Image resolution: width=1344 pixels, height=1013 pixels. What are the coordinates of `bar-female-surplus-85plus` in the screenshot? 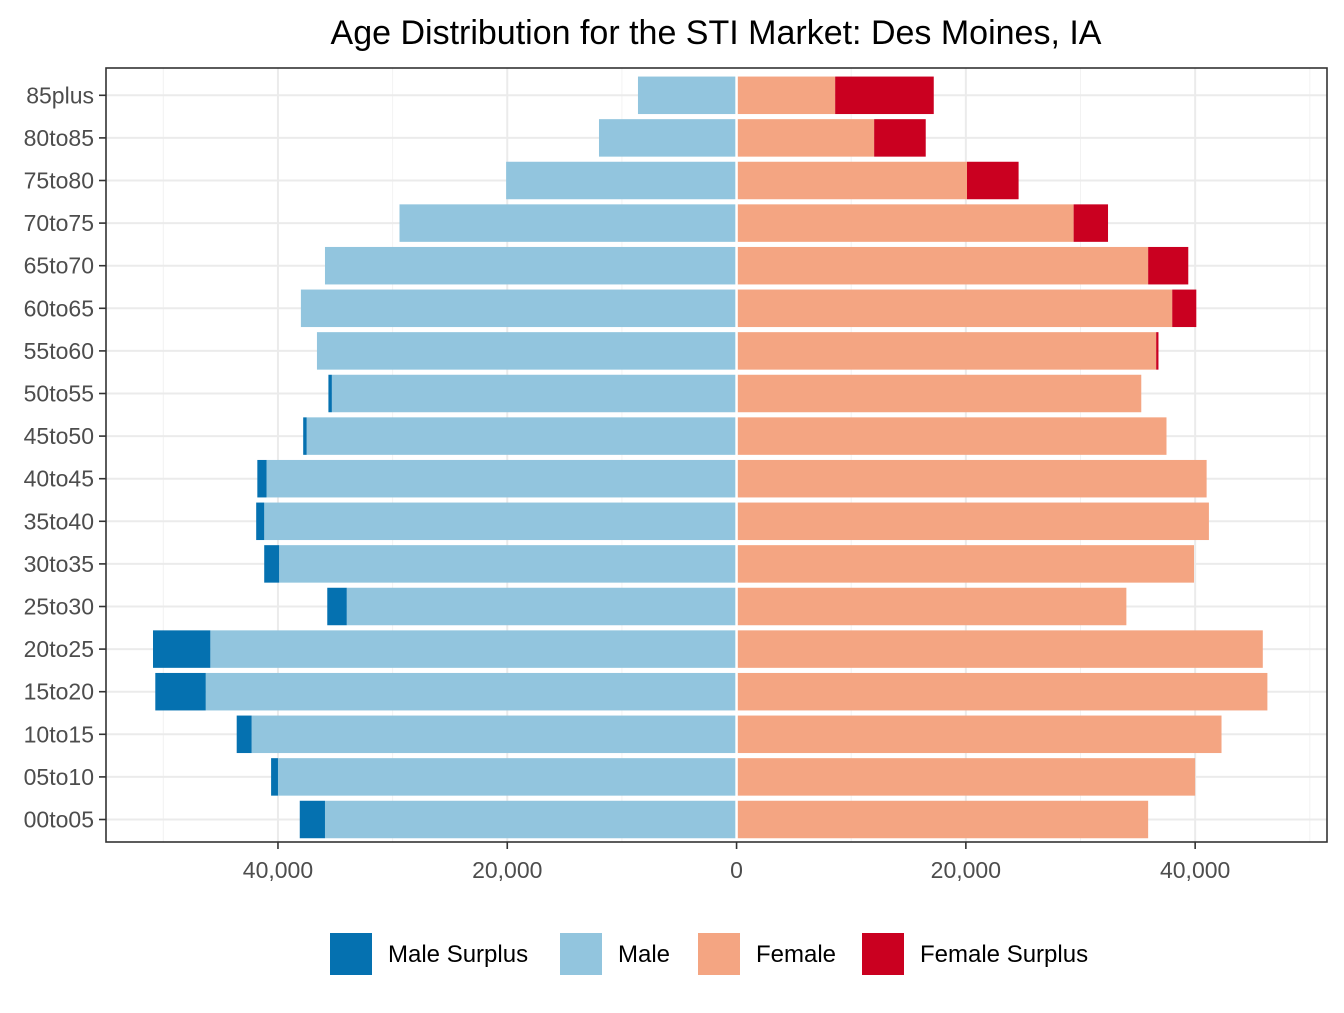 It's located at (884, 95).